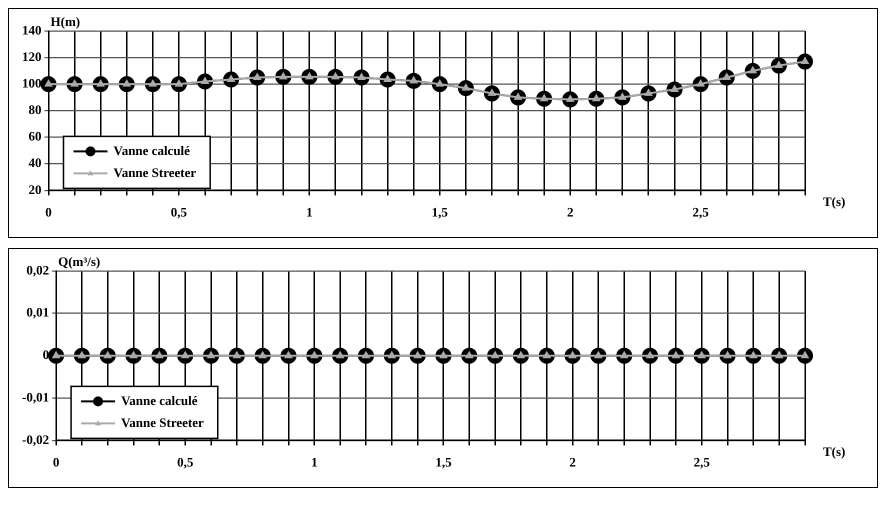  Describe the element at coordinates (38, 270) in the screenshot. I see `y-tick-label: 0,02` at that location.